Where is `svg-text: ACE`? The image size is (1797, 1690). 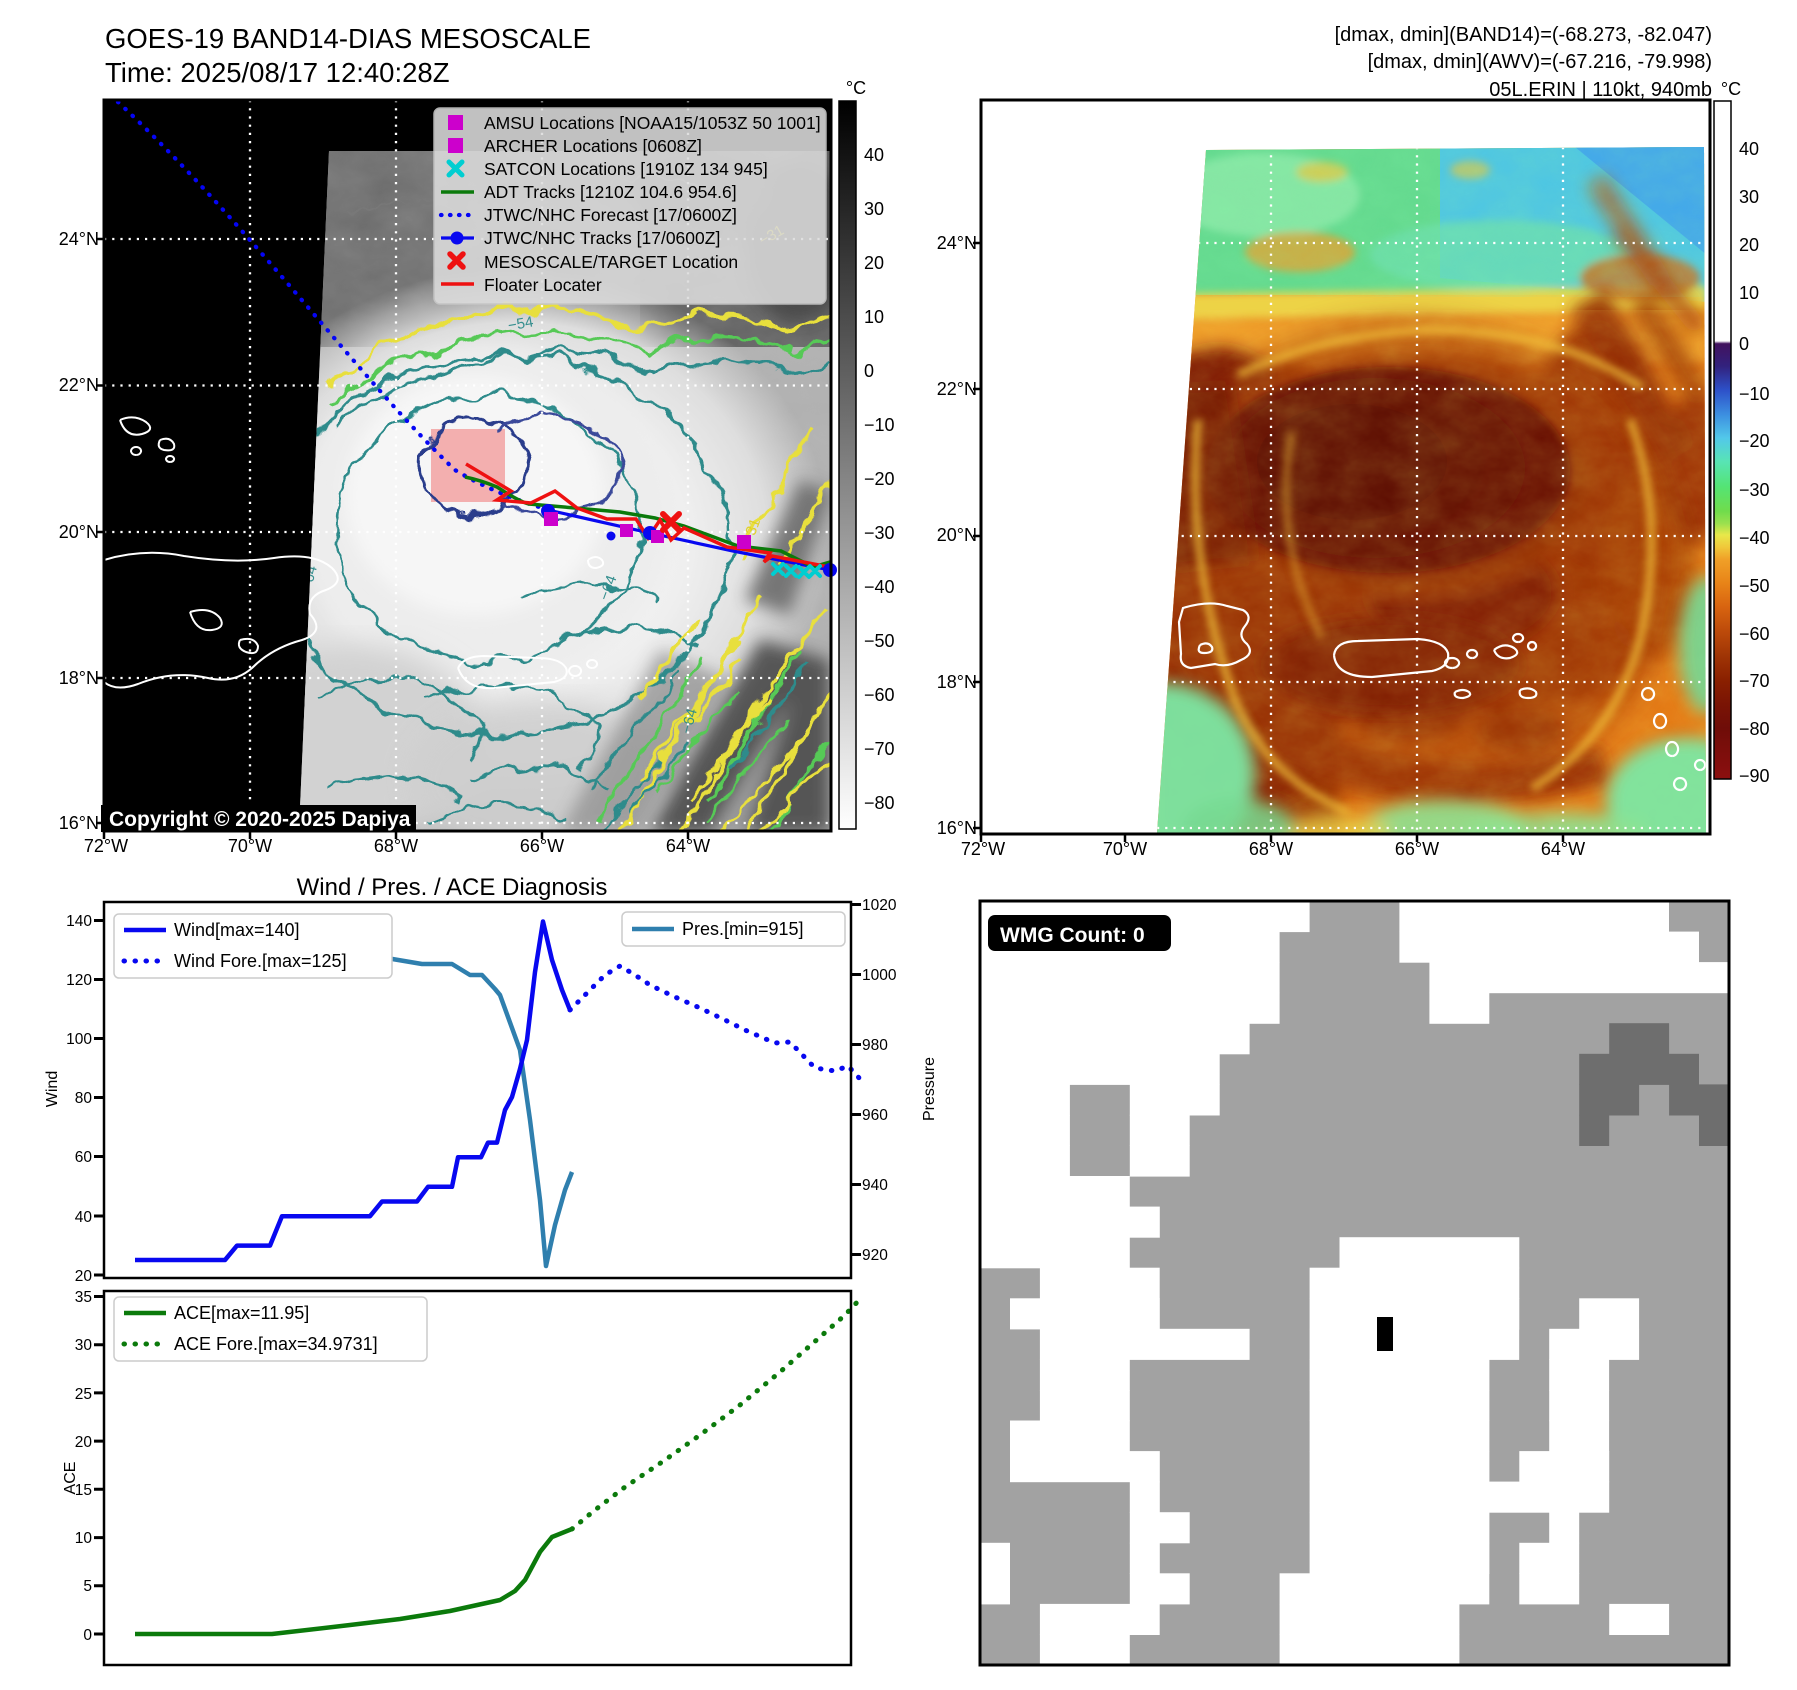 svg-text: ACE is located at coordinates (70, 1478).